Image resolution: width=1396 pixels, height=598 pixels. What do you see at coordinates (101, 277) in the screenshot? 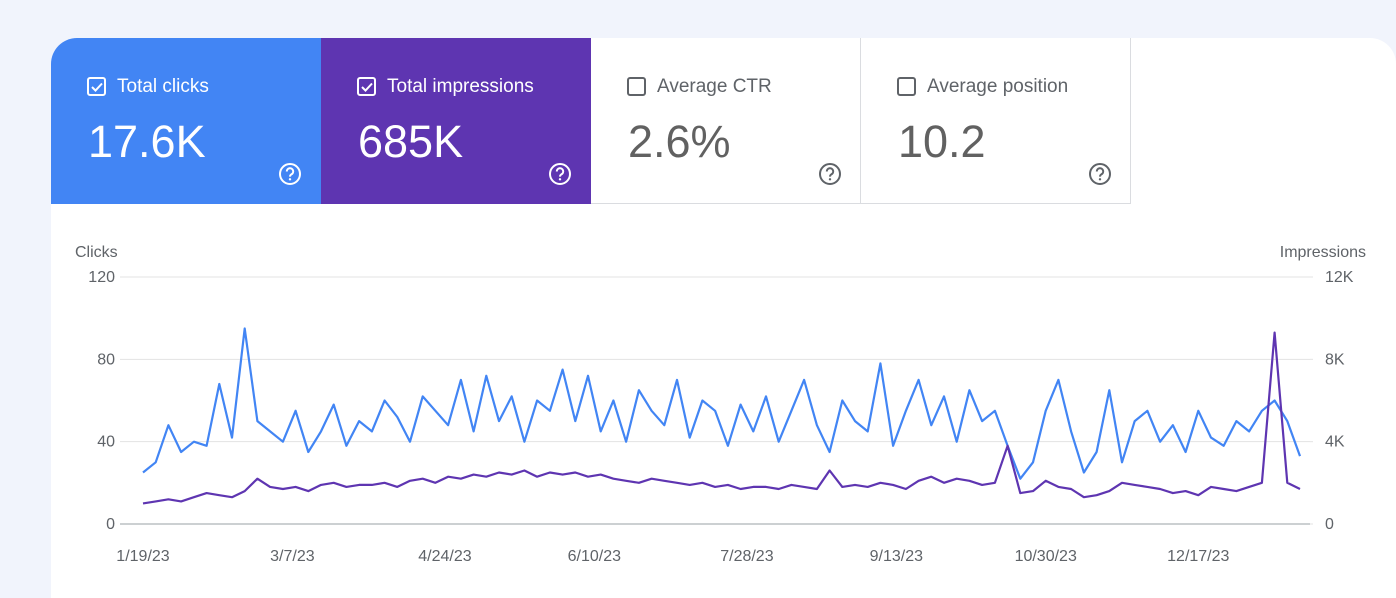
I see `y-tick-label: 120` at bounding box center [101, 277].